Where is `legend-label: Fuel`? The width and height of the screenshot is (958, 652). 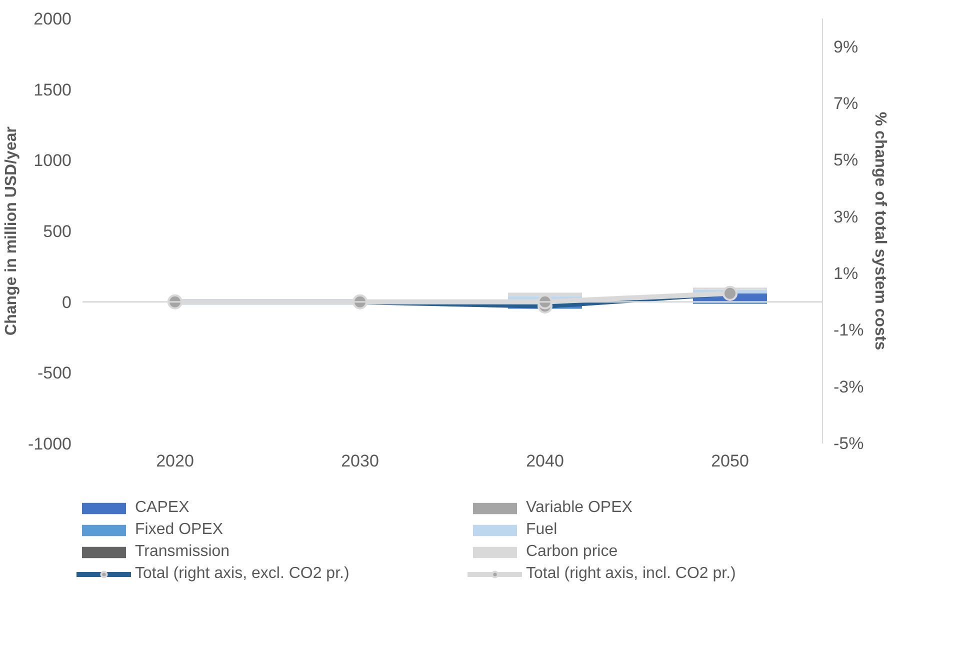
legend-label: Fuel is located at coordinates (542, 530).